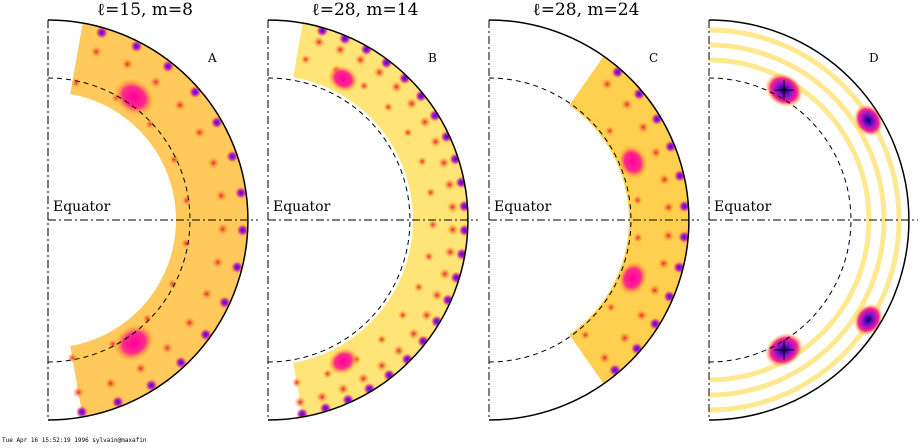 The height and width of the screenshot is (448, 918). What do you see at coordinates (145, 10) in the screenshot?
I see `panel-title: ℓ=15, m=8` at bounding box center [145, 10].